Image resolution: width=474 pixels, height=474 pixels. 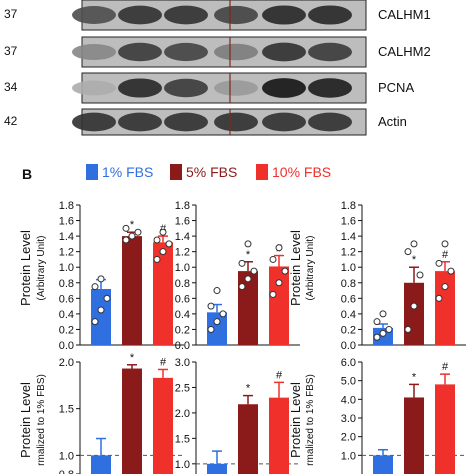 What do you see at coordinates (41, 420) in the screenshot?
I see `ylabel-bottom-sub: rmalized to 1% FBS)` at bounding box center [41, 420].